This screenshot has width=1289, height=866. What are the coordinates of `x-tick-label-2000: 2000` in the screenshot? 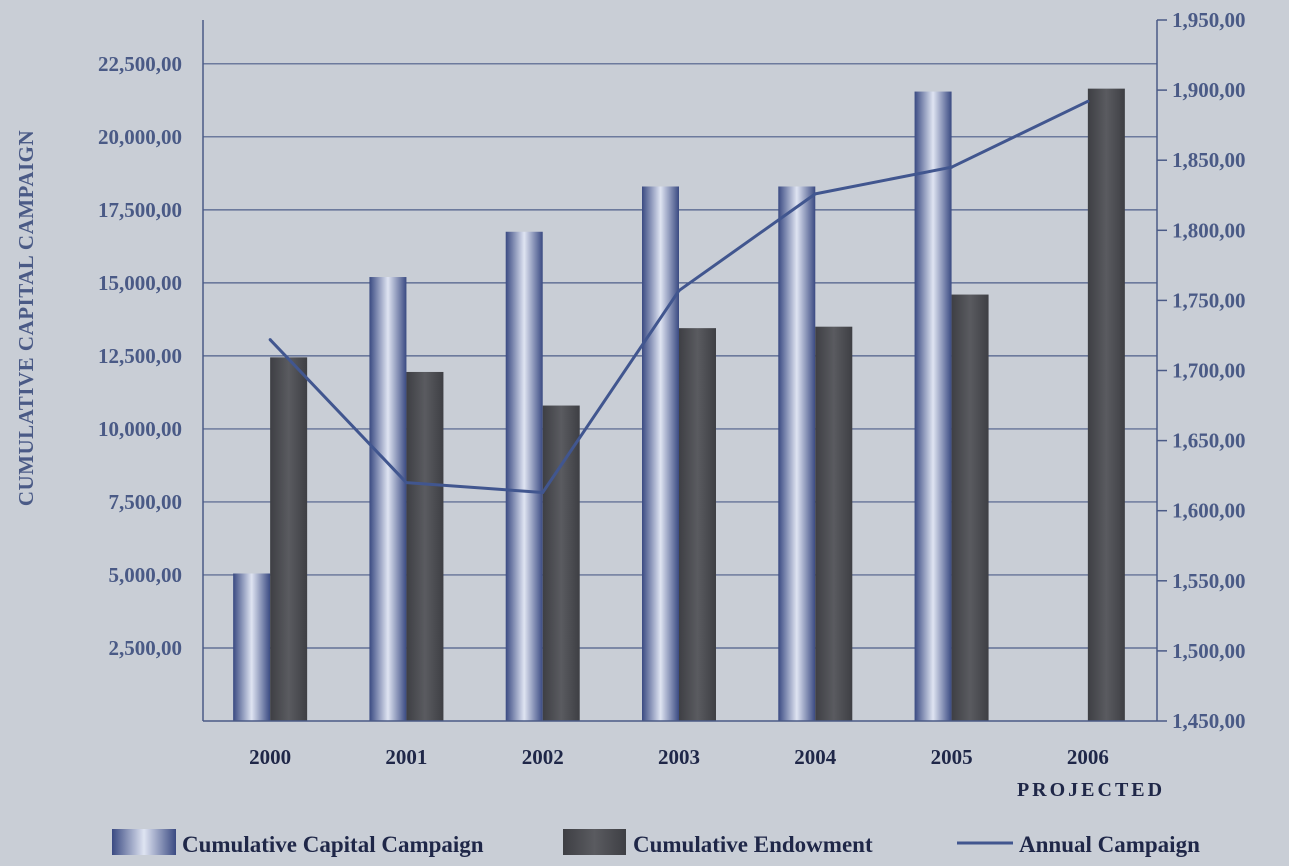 It's located at (270, 757).